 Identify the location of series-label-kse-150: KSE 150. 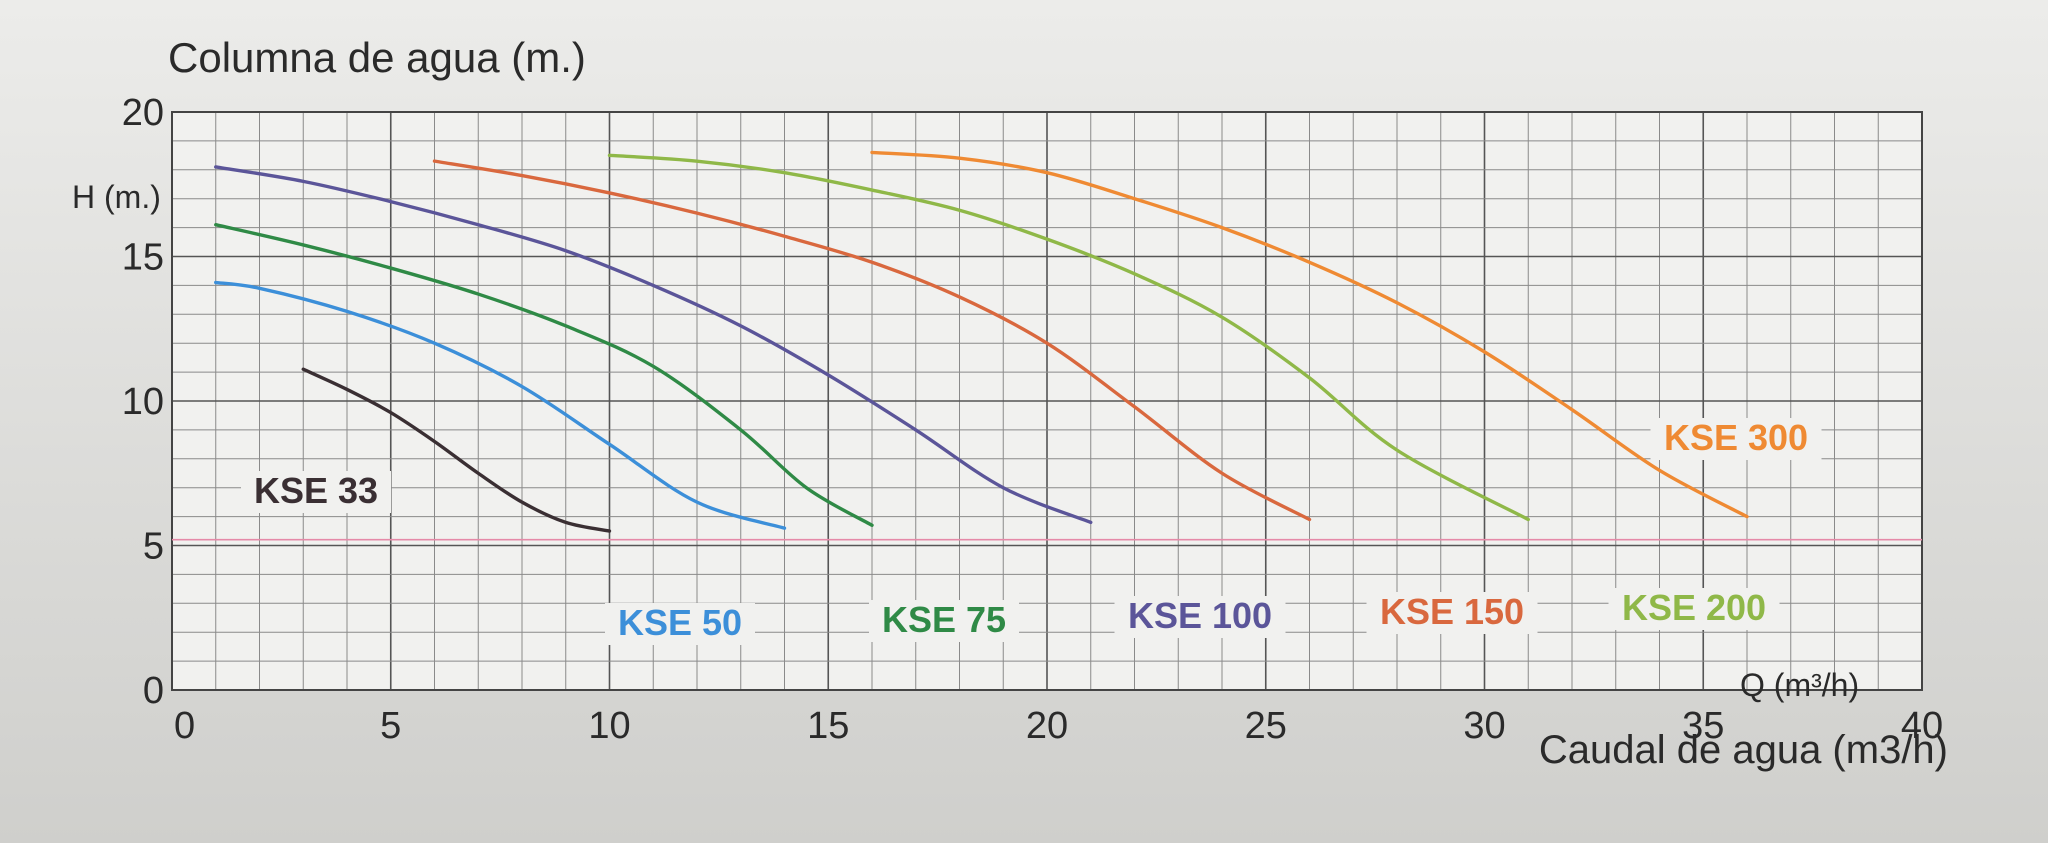
(1452, 611).